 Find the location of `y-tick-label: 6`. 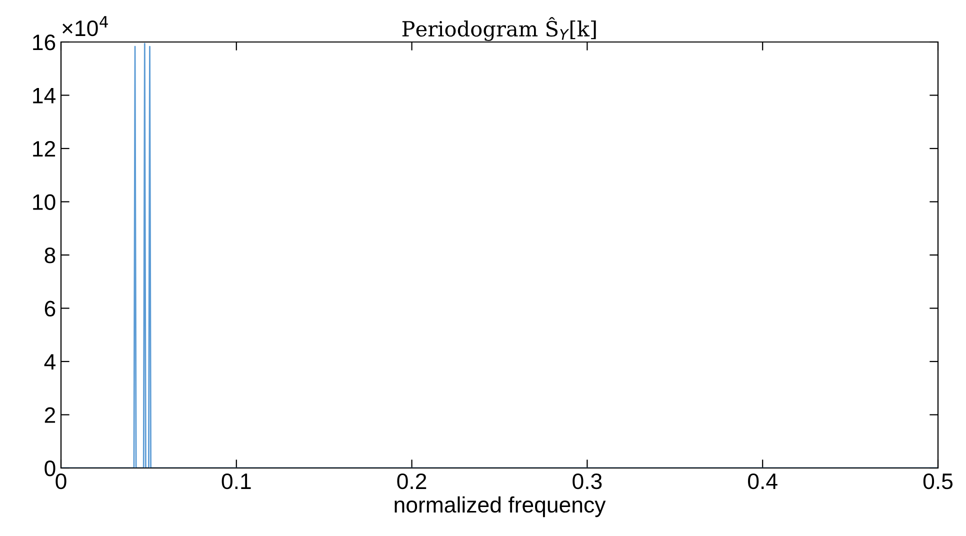

y-tick-label: 6 is located at coordinates (50, 308).